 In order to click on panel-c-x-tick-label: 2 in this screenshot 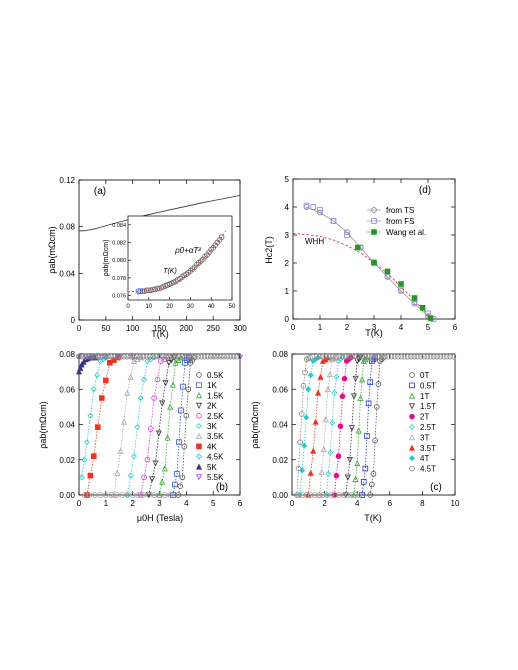, I will do `click(324, 503)`.